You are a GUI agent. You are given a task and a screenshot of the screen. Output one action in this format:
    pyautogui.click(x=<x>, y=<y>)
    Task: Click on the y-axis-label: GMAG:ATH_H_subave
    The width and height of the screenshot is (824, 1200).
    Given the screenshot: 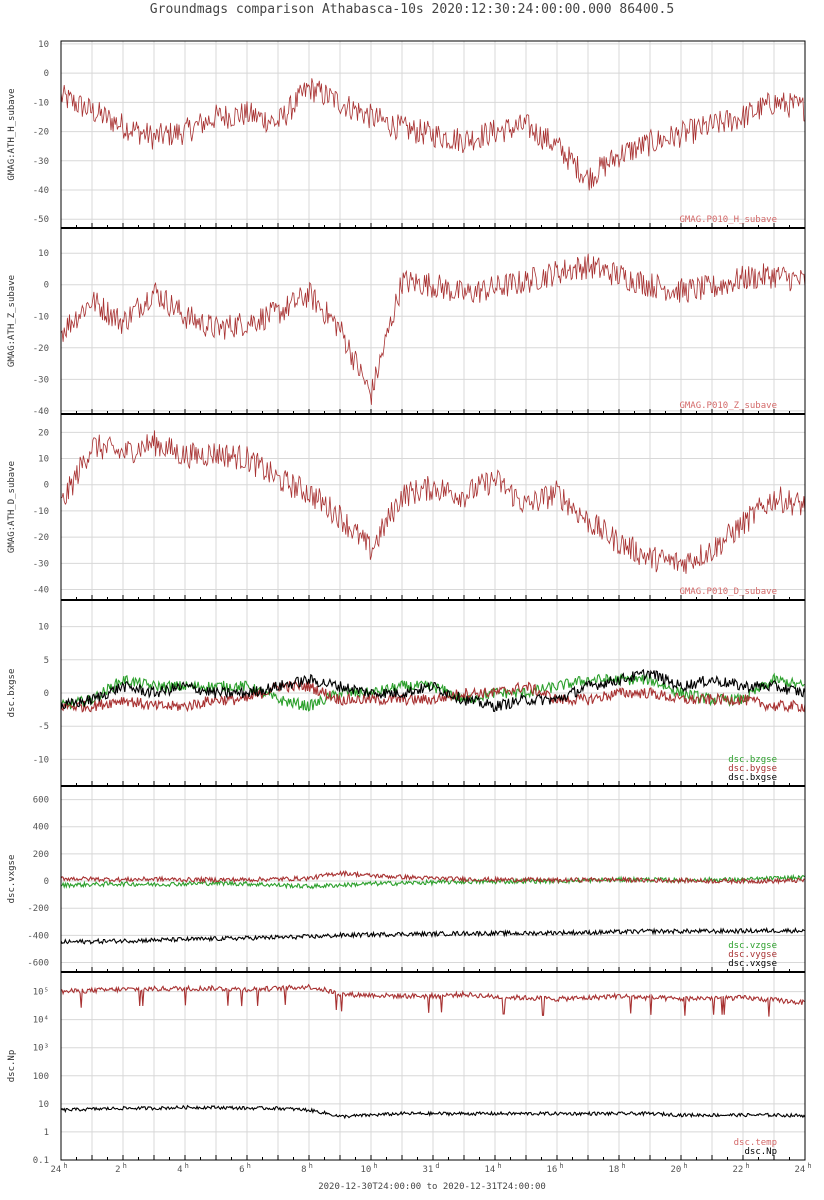 What is the action you would take?
    pyautogui.click(x=12, y=134)
    